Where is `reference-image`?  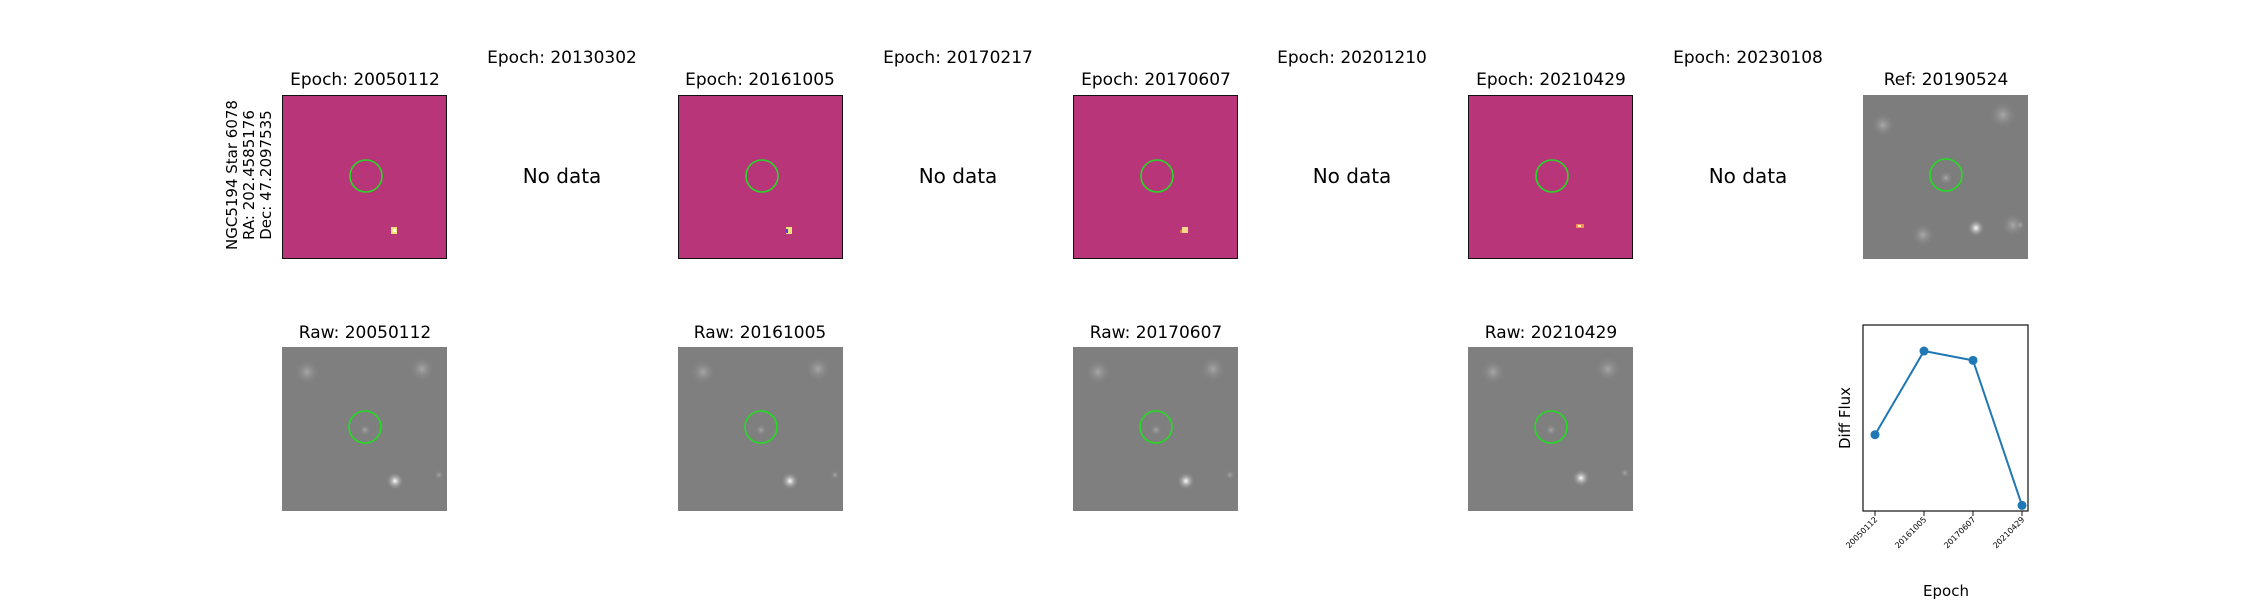 reference-image is located at coordinates (1945, 177).